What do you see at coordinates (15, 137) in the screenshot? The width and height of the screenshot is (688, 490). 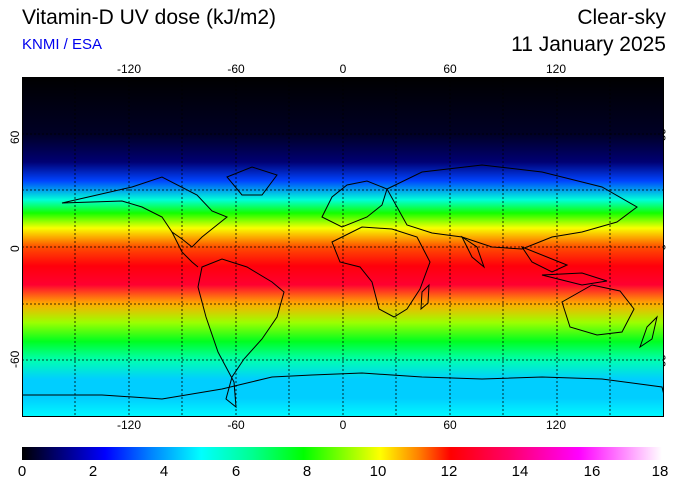 I see `lat-label-left: 60` at bounding box center [15, 137].